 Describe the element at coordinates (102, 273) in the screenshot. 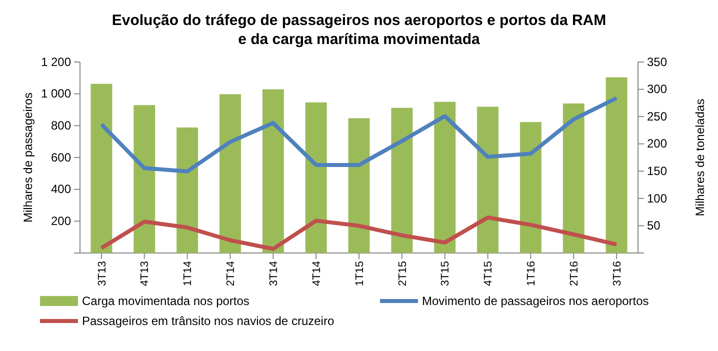

I see `x-tick-label: 3T13` at that location.